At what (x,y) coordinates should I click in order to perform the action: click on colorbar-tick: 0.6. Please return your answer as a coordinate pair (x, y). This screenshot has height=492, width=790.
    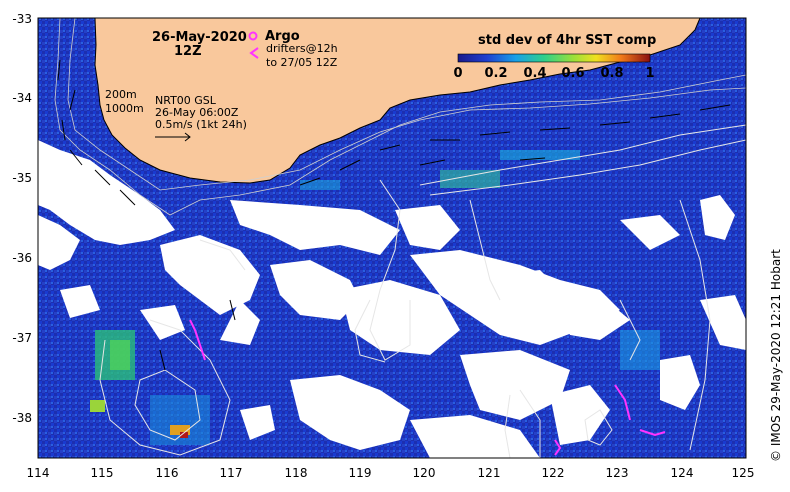
    Looking at the image, I should click on (572, 73).